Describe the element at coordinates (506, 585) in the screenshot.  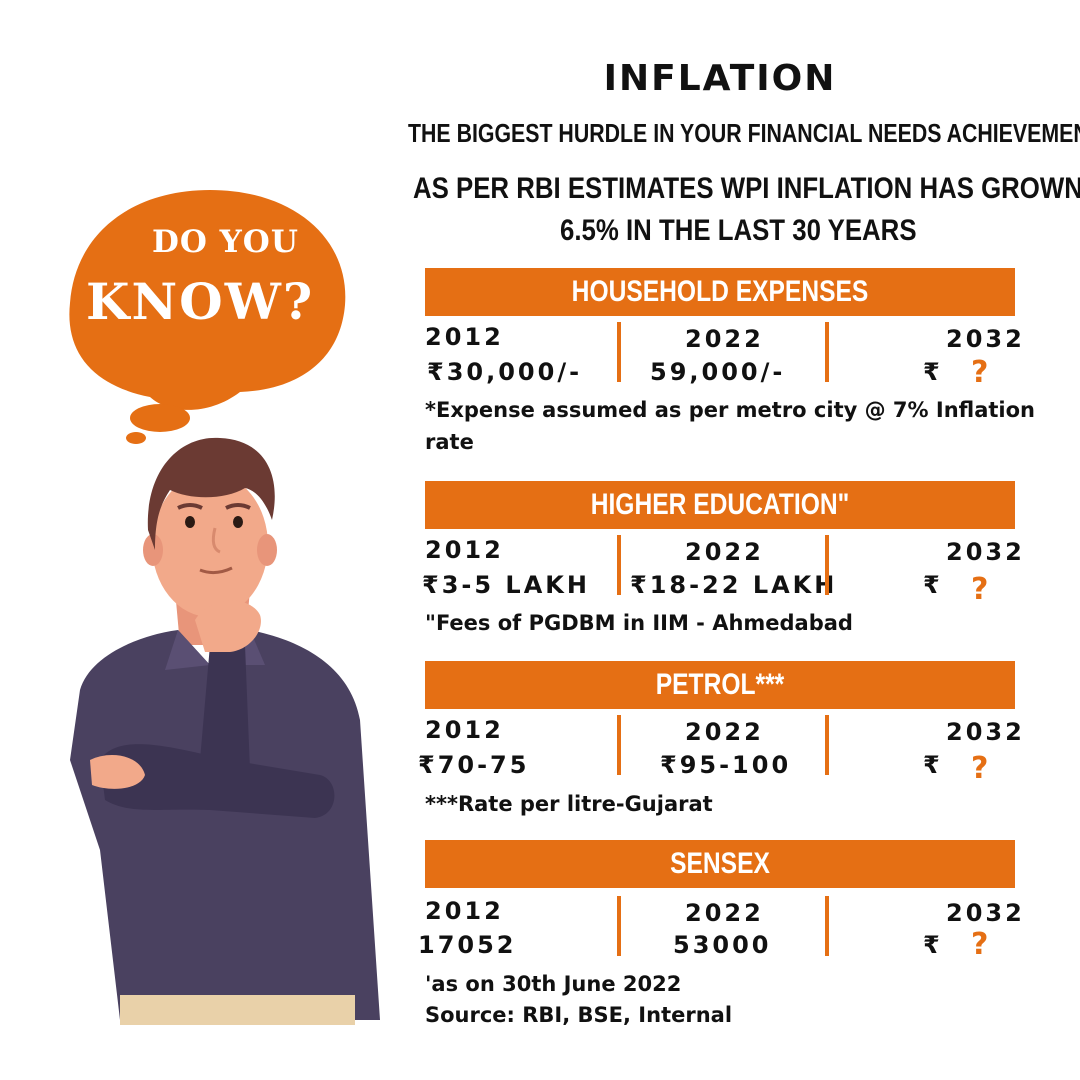
I see `value-2012: ₹3-5 LAKH` at that location.